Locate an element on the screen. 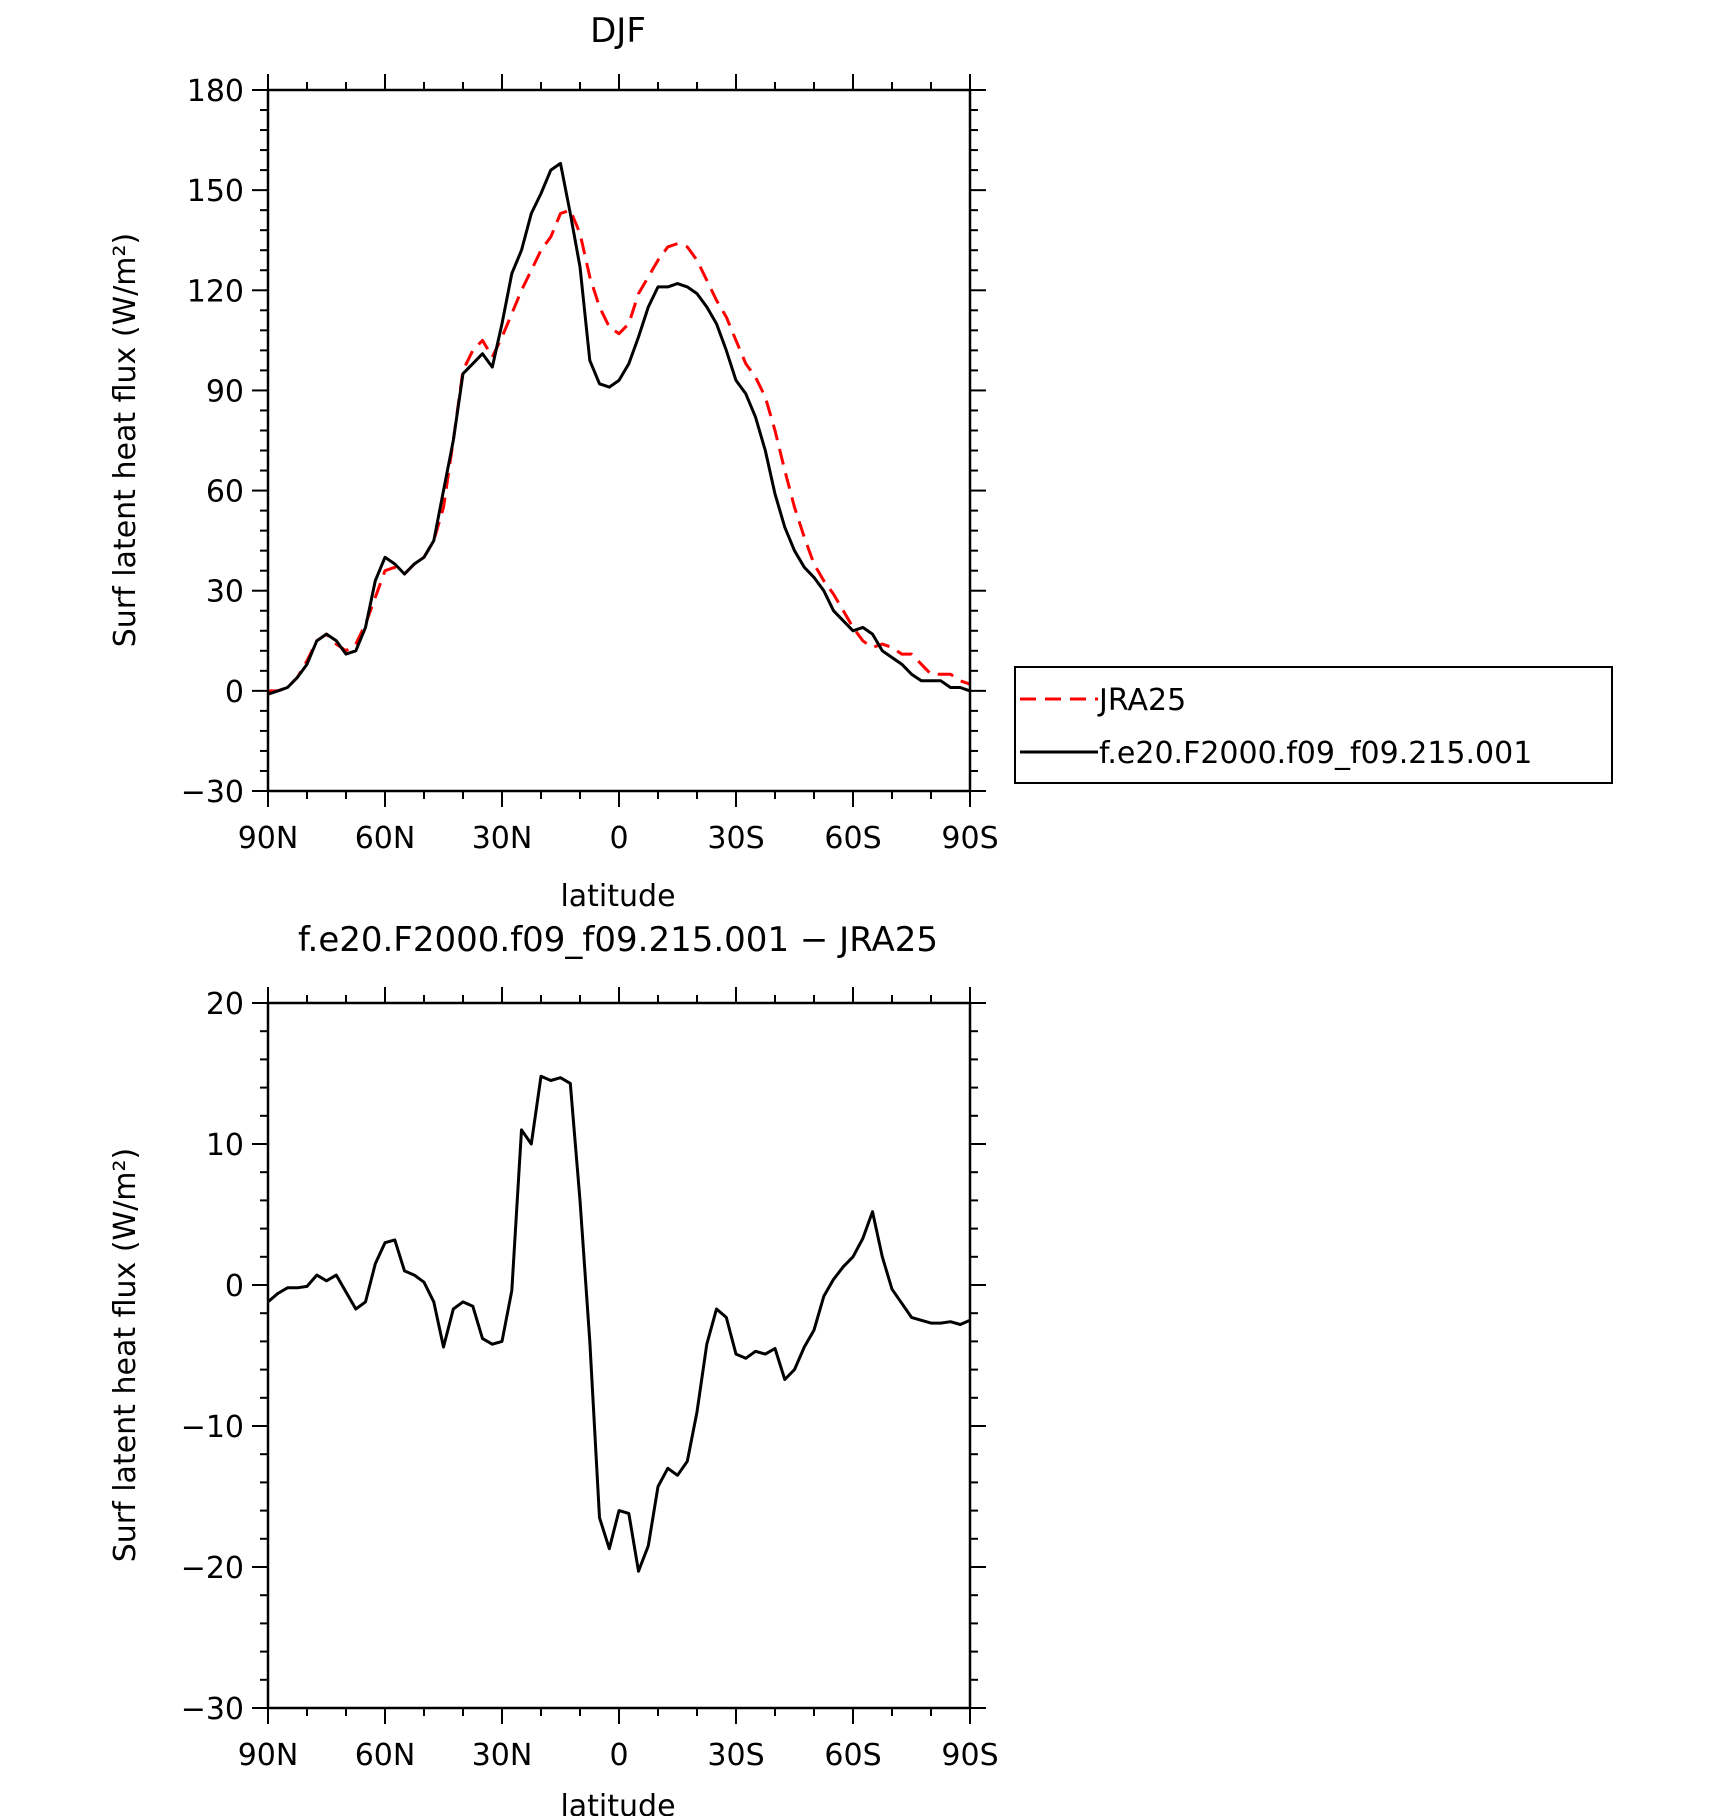  top-x-axis-label: latitude is located at coordinates (617, 896).